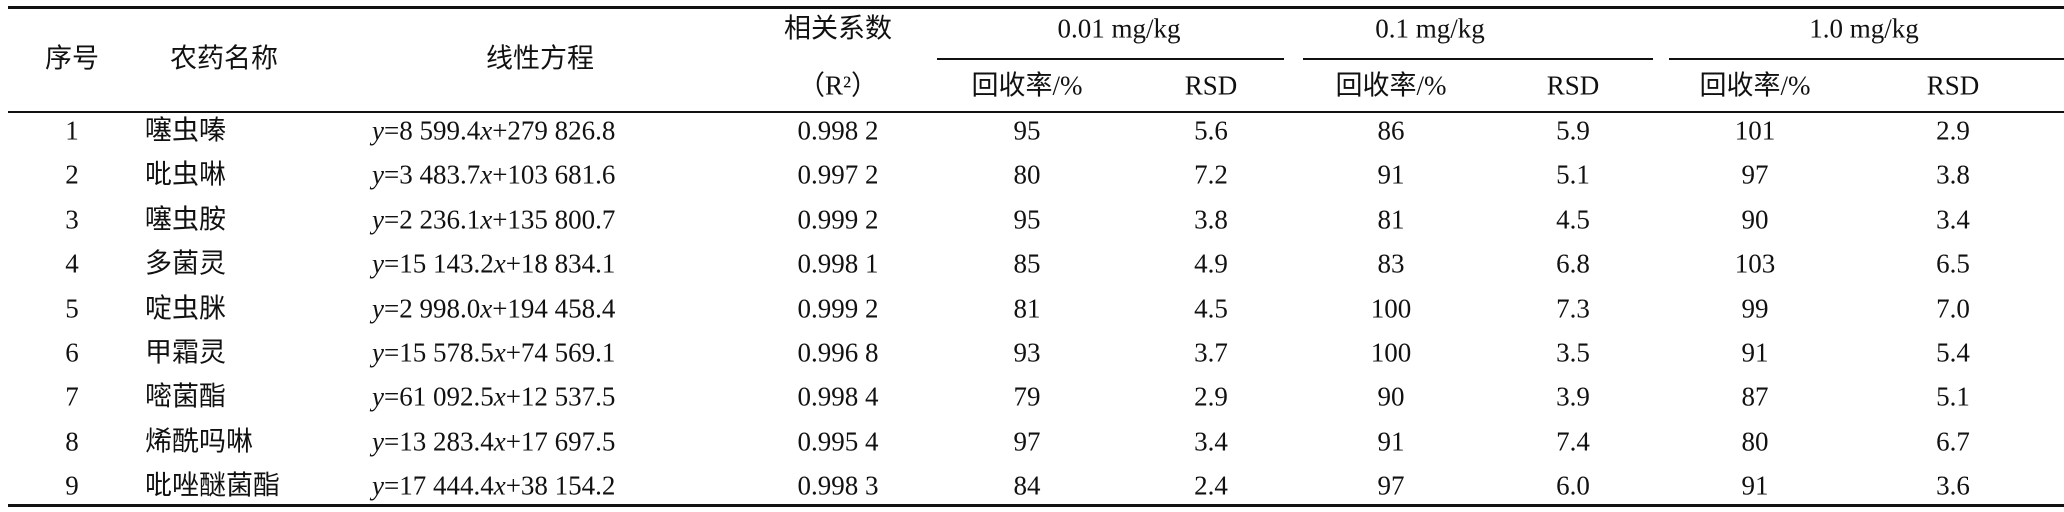 The height and width of the screenshot is (512, 2064). Describe the element at coordinates (1211, 174) in the screenshot. I see `table-cell: 7.2` at that location.